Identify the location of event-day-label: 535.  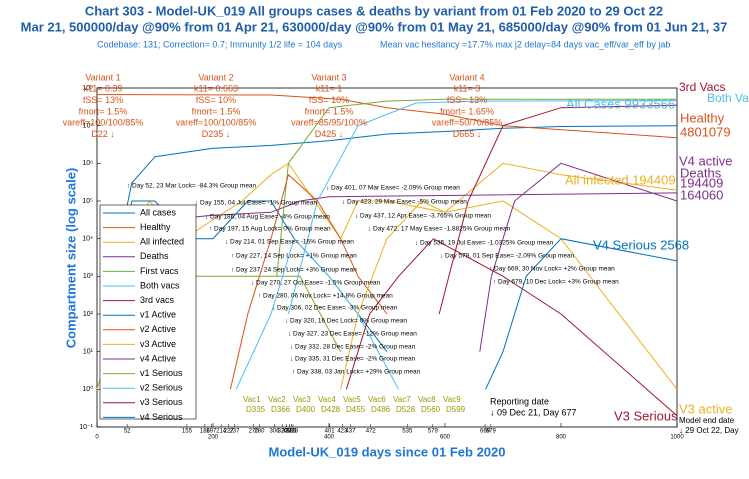
(407, 432).